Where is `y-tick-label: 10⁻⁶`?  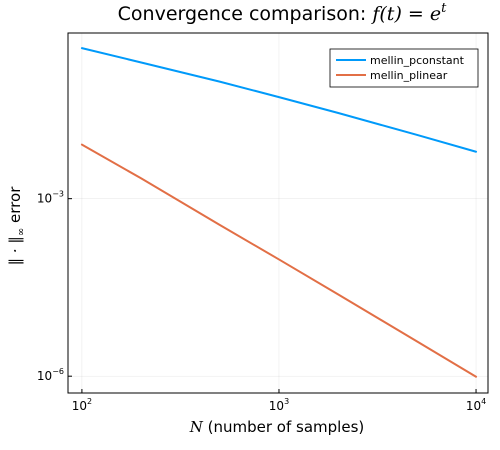
y-tick-label: 10⁻⁶ is located at coordinates (50, 375).